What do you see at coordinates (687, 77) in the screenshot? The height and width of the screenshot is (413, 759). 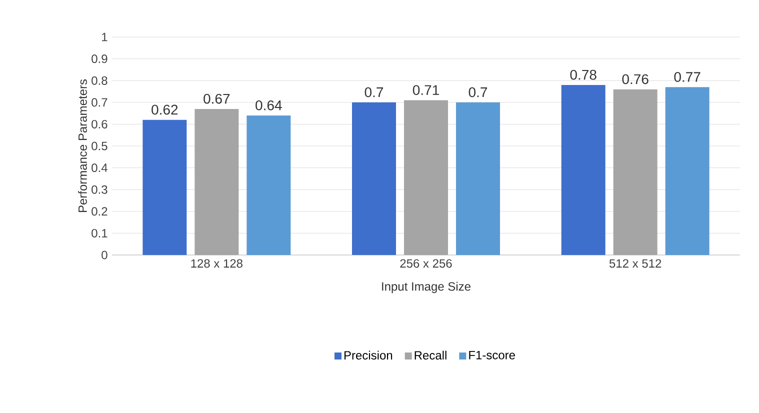 I see `data-label: 0.77` at bounding box center [687, 77].